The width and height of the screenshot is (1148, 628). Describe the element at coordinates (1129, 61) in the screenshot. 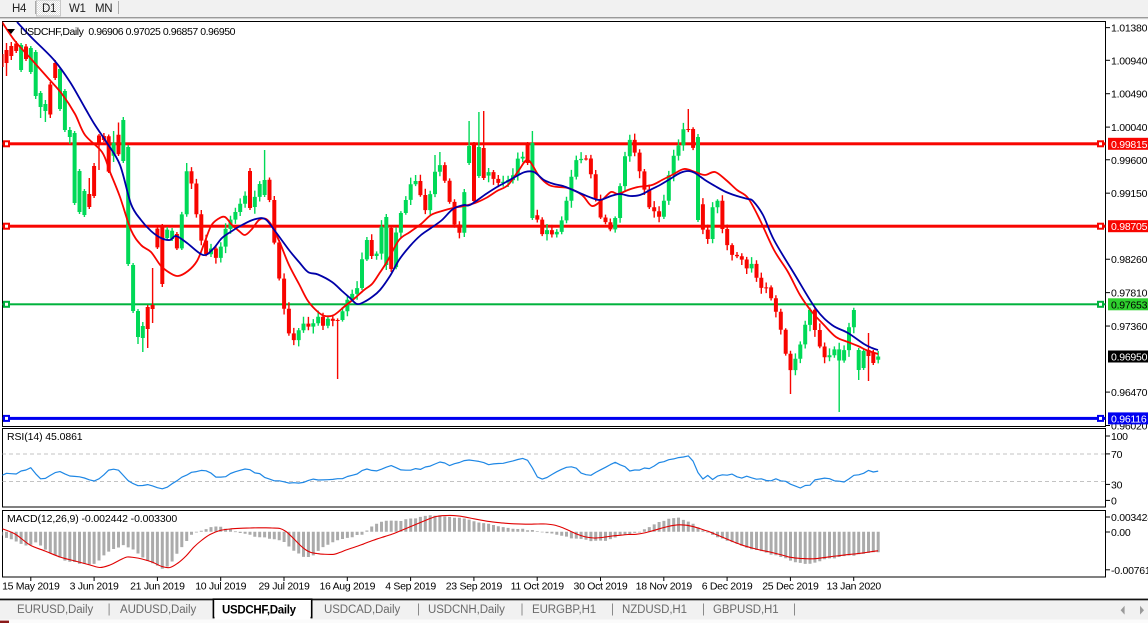

I see `svg-text: 1.00940` at that location.